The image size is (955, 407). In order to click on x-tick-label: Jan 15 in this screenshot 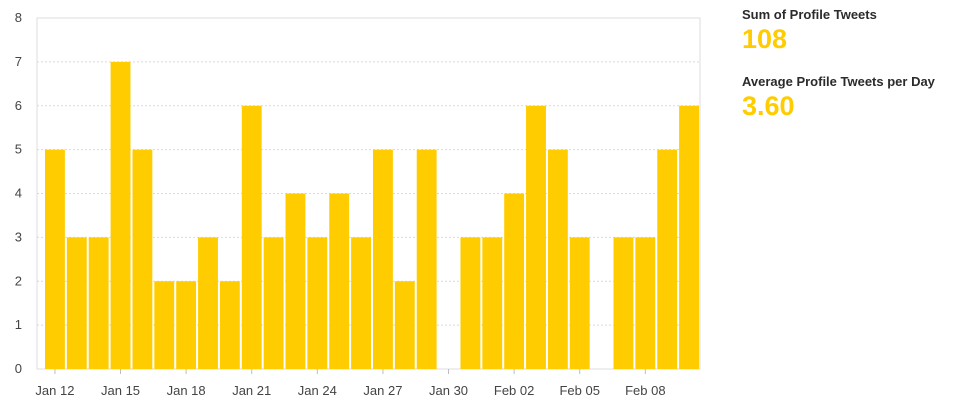, I will do `click(120, 390)`.